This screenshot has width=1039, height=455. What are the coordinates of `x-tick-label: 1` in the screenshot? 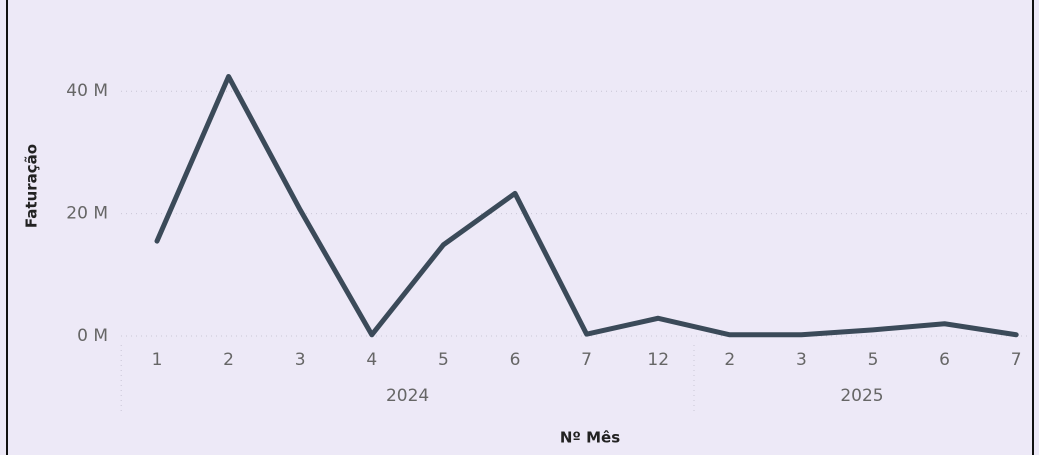 It's located at (157, 360).